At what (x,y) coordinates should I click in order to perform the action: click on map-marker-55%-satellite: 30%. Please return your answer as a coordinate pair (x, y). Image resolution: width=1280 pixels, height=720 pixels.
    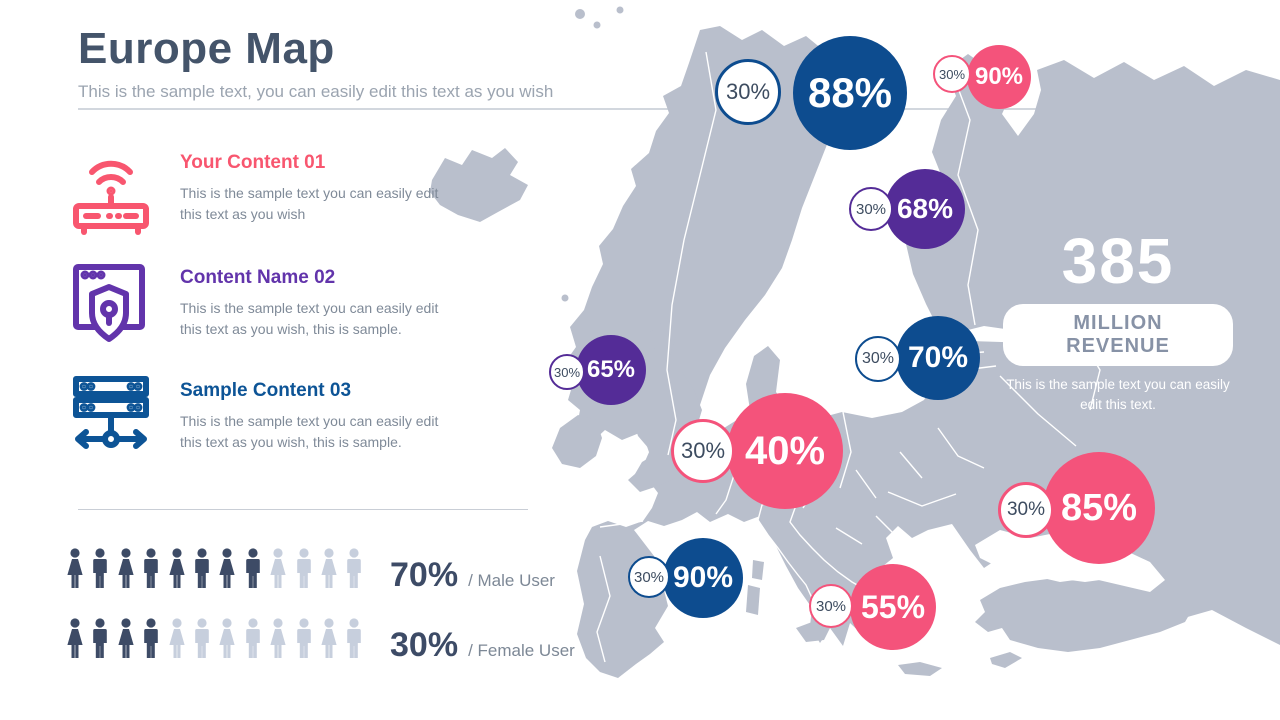
    Looking at the image, I should click on (831, 606).